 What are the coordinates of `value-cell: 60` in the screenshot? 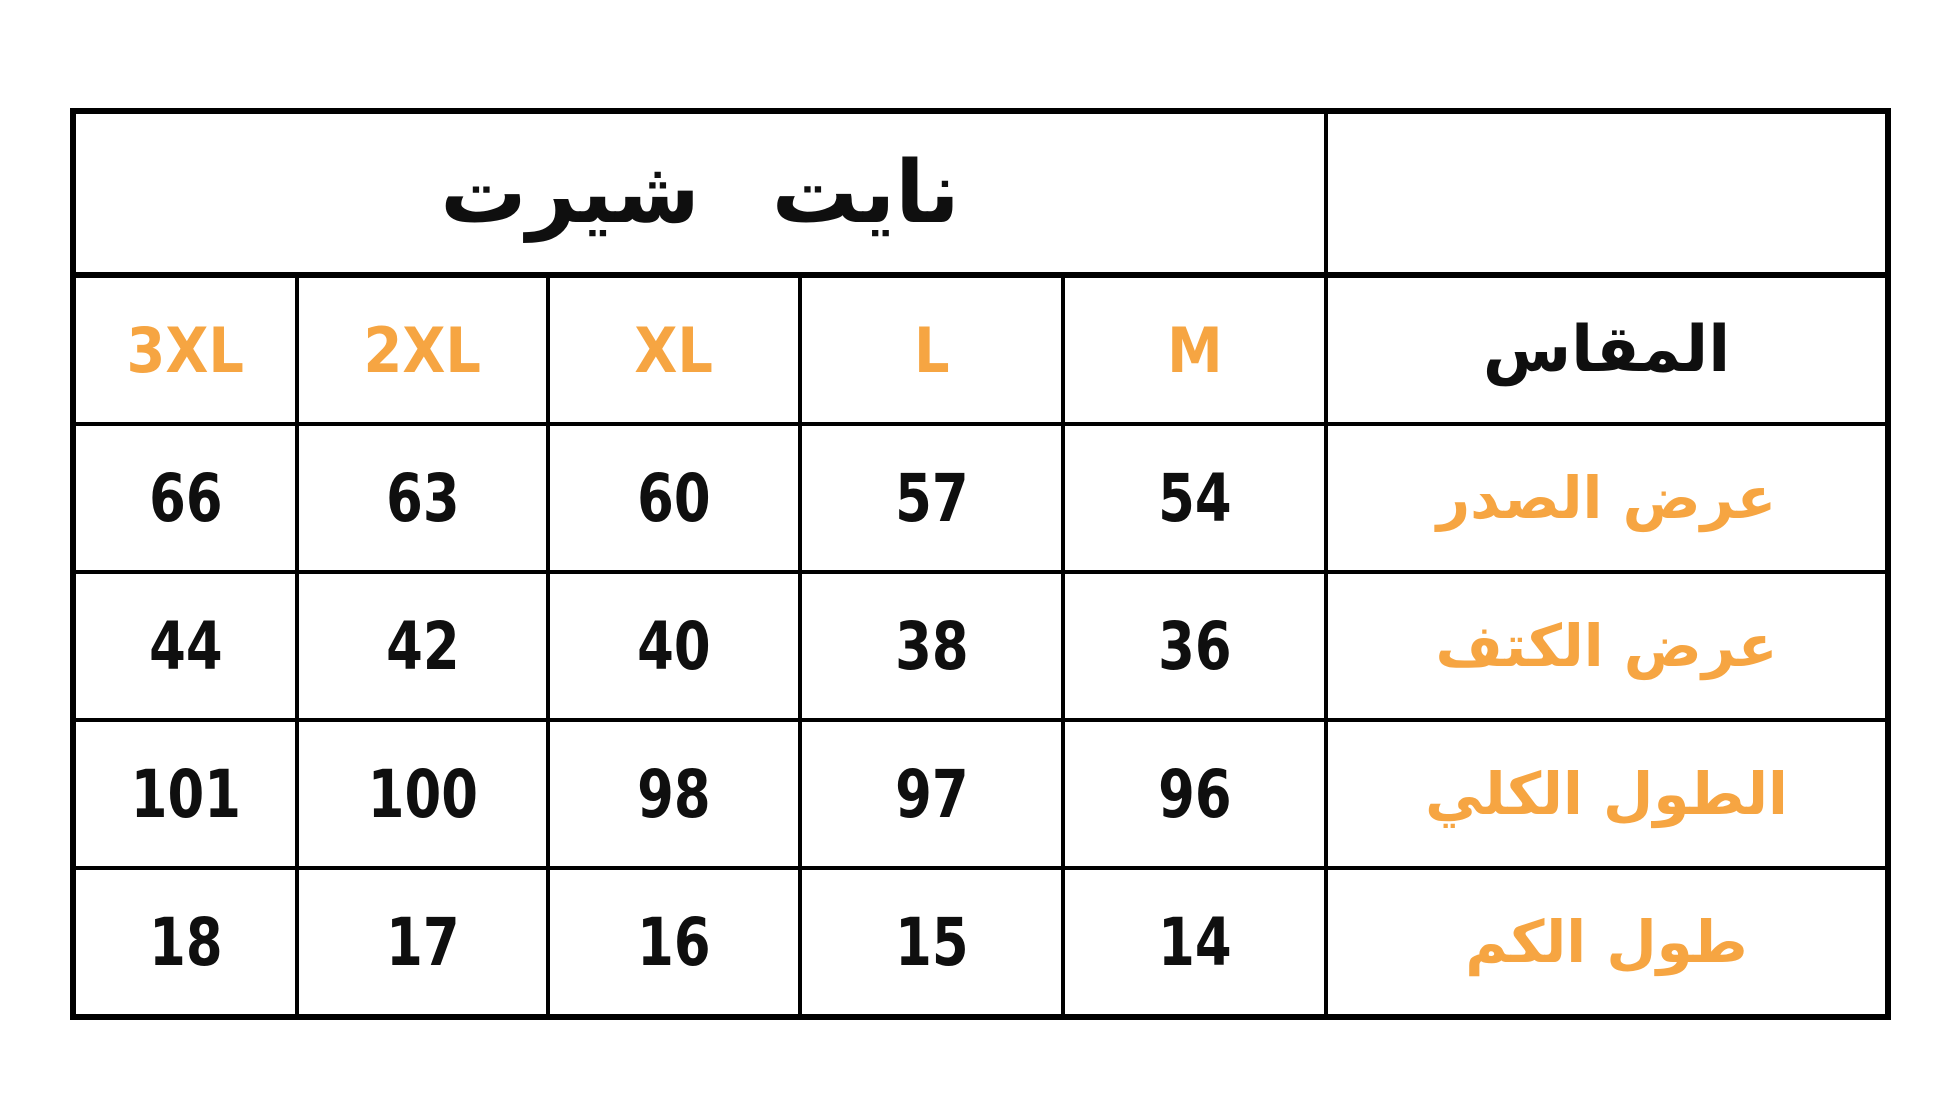 It's located at (674, 498).